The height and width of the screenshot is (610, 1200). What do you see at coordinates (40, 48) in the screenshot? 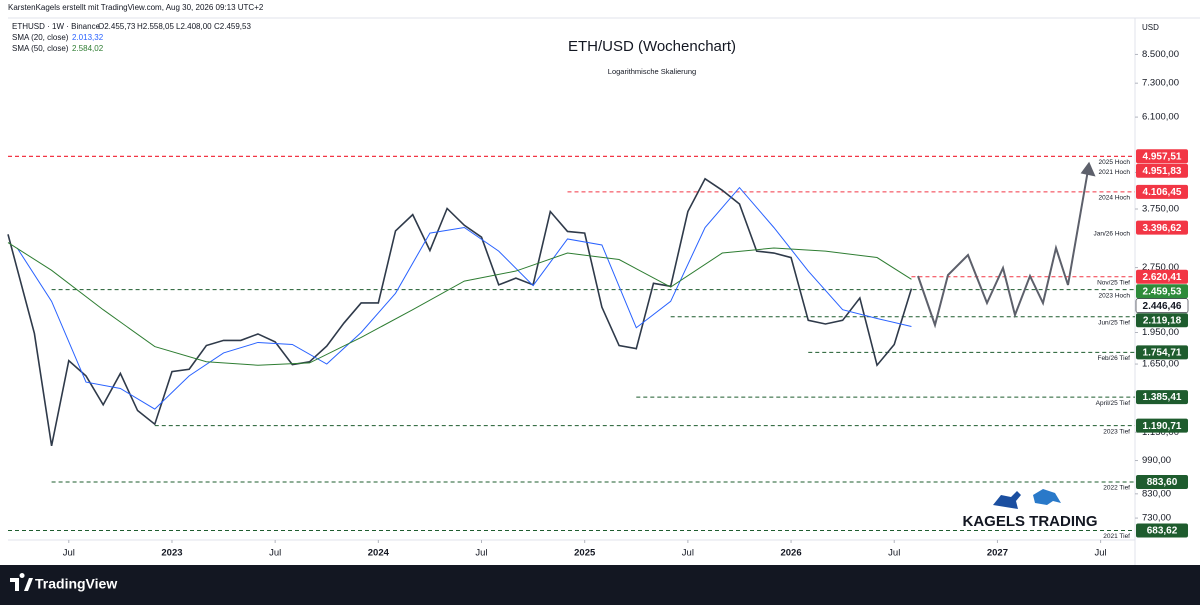
I see `sma50-name: SMA (50, close)` at bounding box center [40, 48].